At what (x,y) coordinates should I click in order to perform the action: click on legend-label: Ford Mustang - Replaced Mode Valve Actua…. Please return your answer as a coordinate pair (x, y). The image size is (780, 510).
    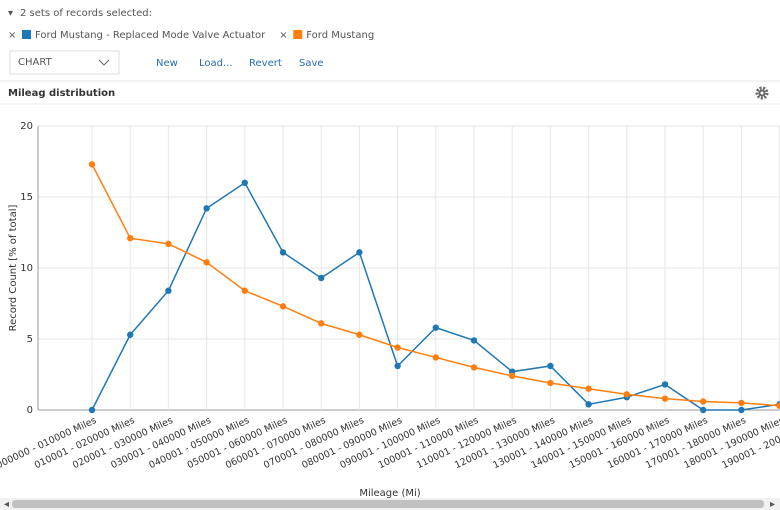
    Looking at the image, I should click on (150, 35).